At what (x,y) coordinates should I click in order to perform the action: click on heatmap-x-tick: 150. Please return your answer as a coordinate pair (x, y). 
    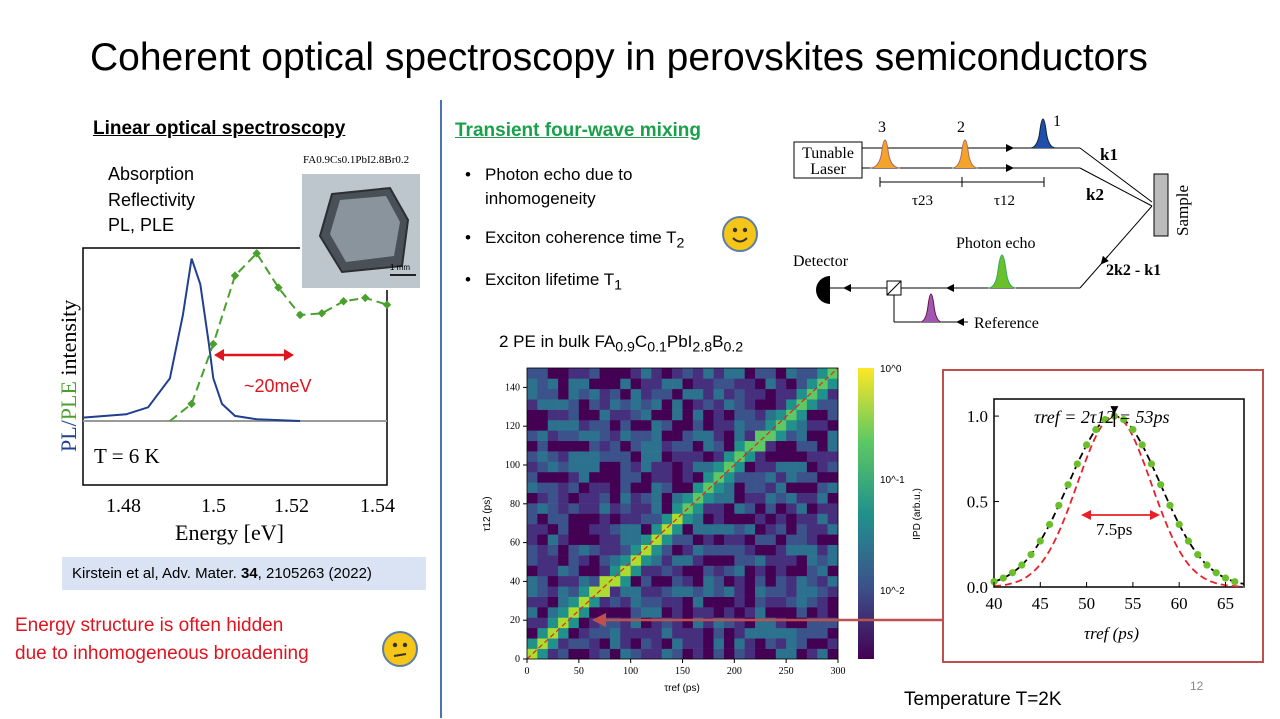
    Looking at the image, I should click on (682, 671).